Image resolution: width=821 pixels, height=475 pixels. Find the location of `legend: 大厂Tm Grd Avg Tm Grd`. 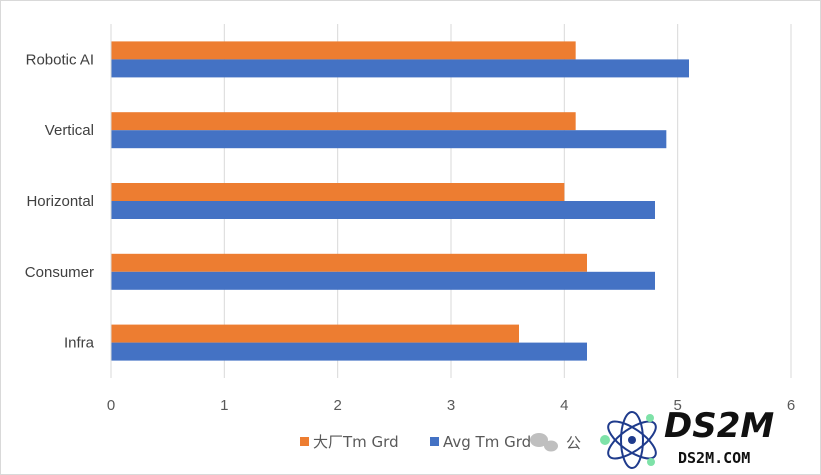

legend: 大厂Tm Grd Avg Tm Grd is located at coordinates (415, 442).